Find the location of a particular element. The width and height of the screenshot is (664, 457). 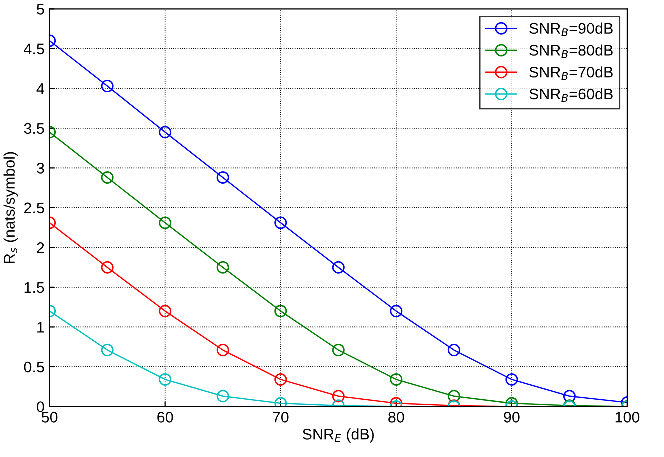

y-tick-label: 0 is located at coordinates (40, 407).